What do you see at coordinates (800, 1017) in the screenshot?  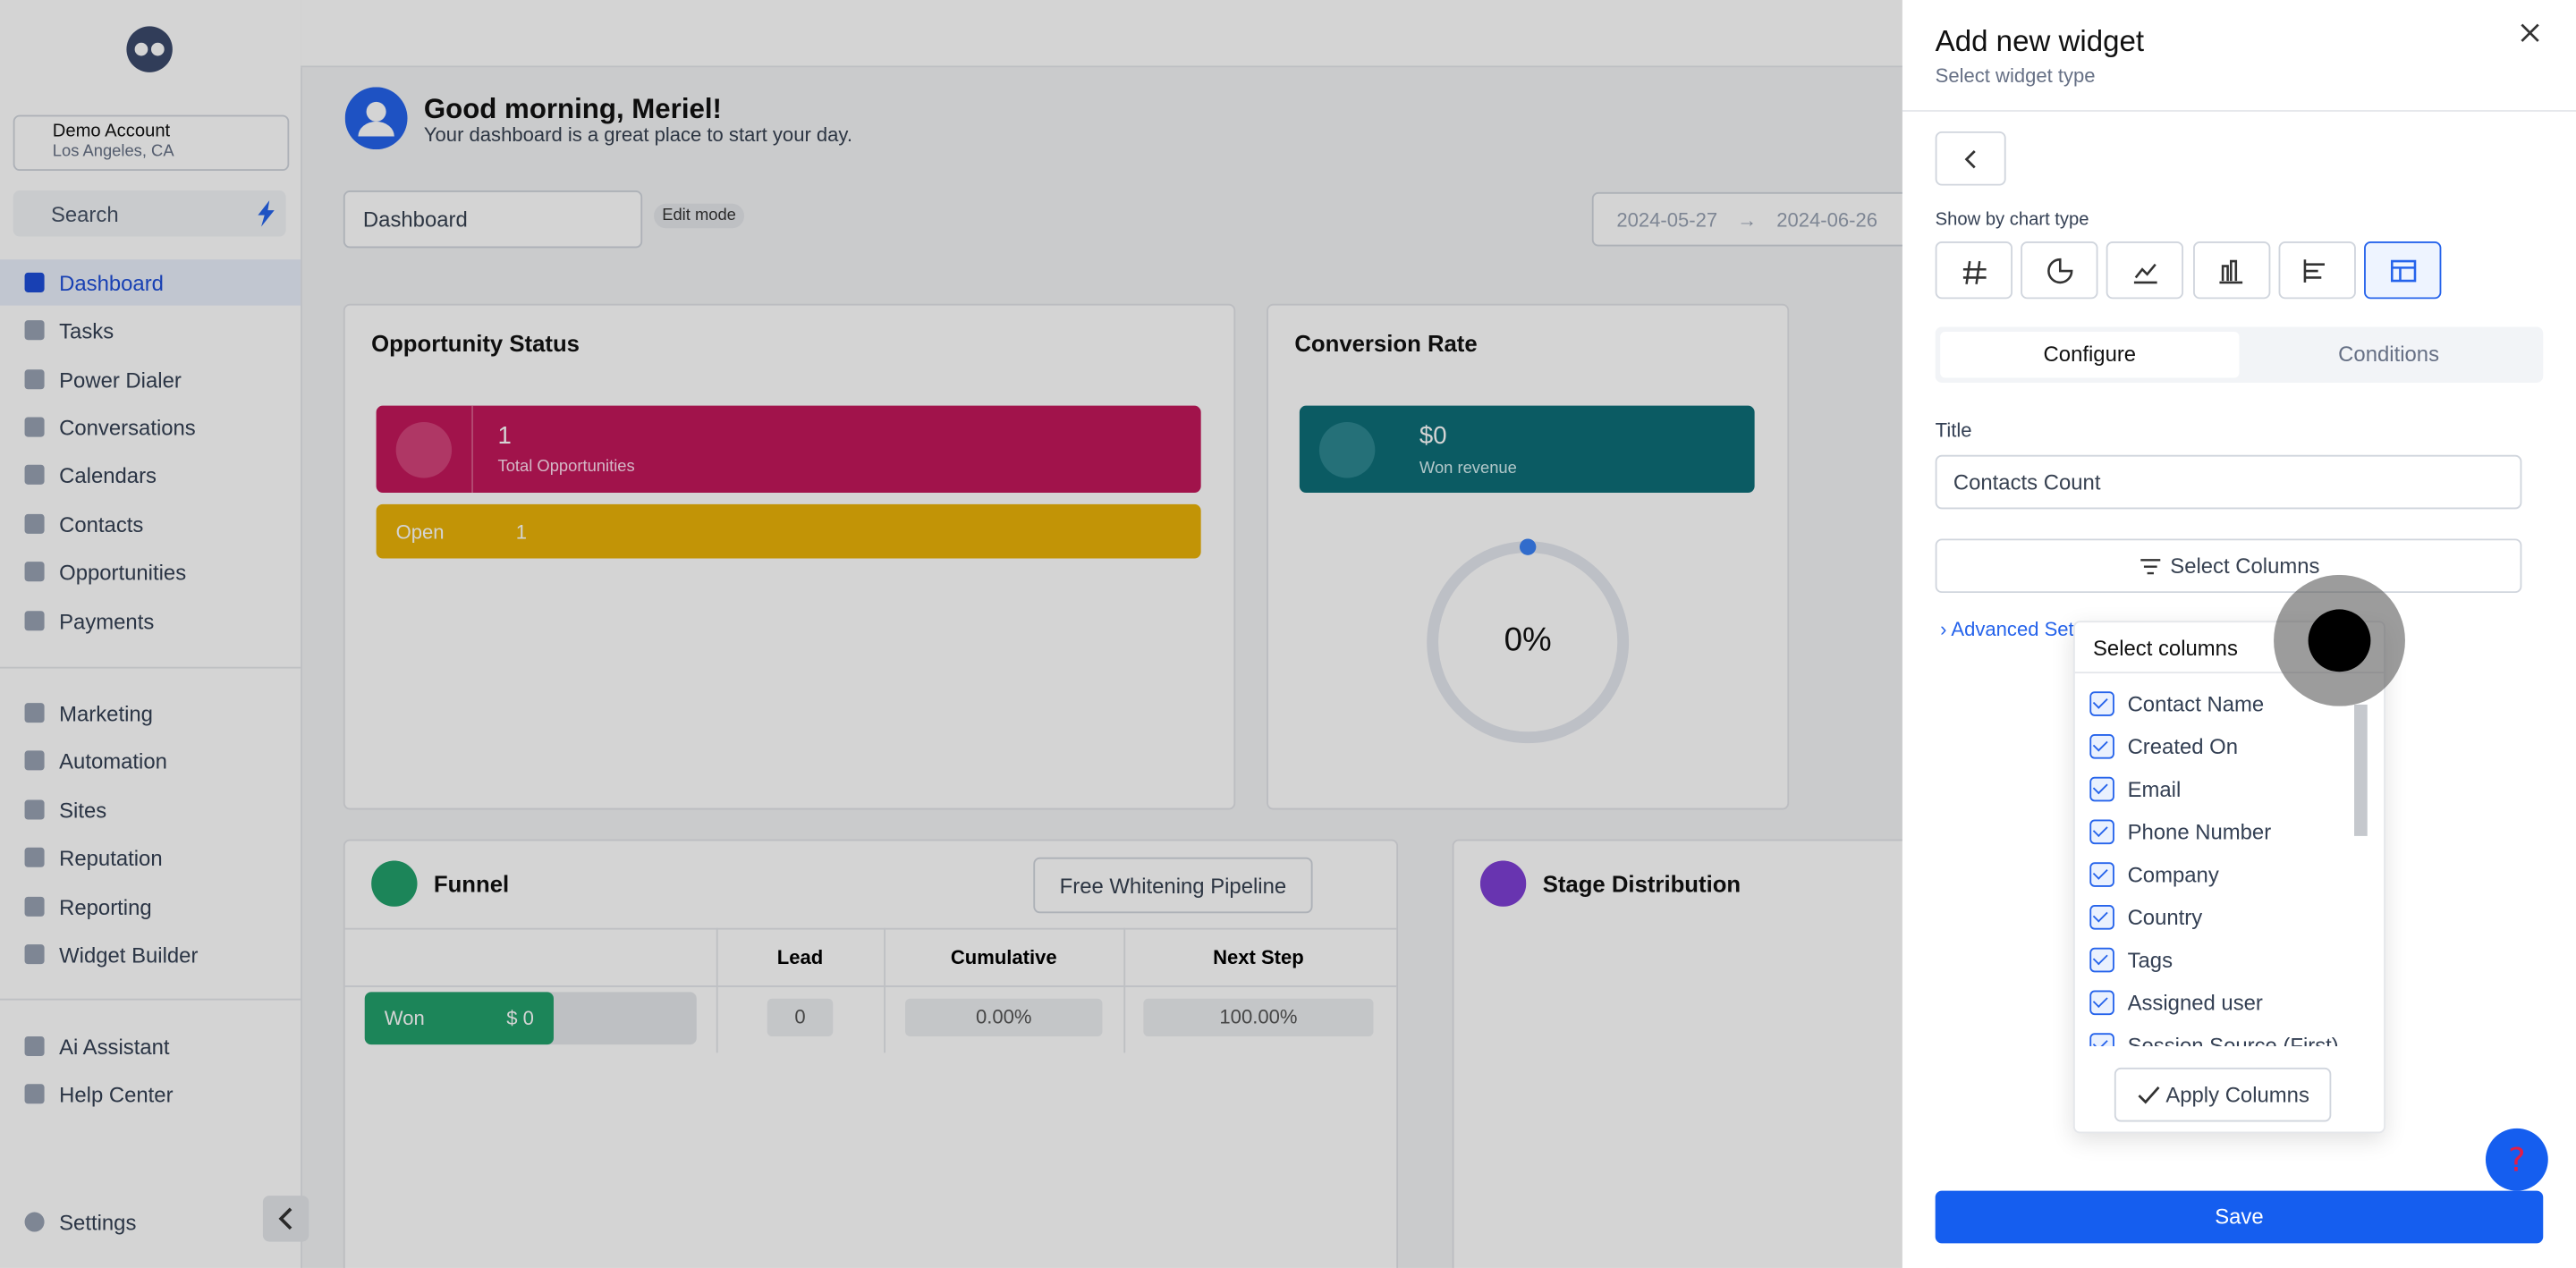 I see `lead-cell: 0` at bounding box center [800, 1017].